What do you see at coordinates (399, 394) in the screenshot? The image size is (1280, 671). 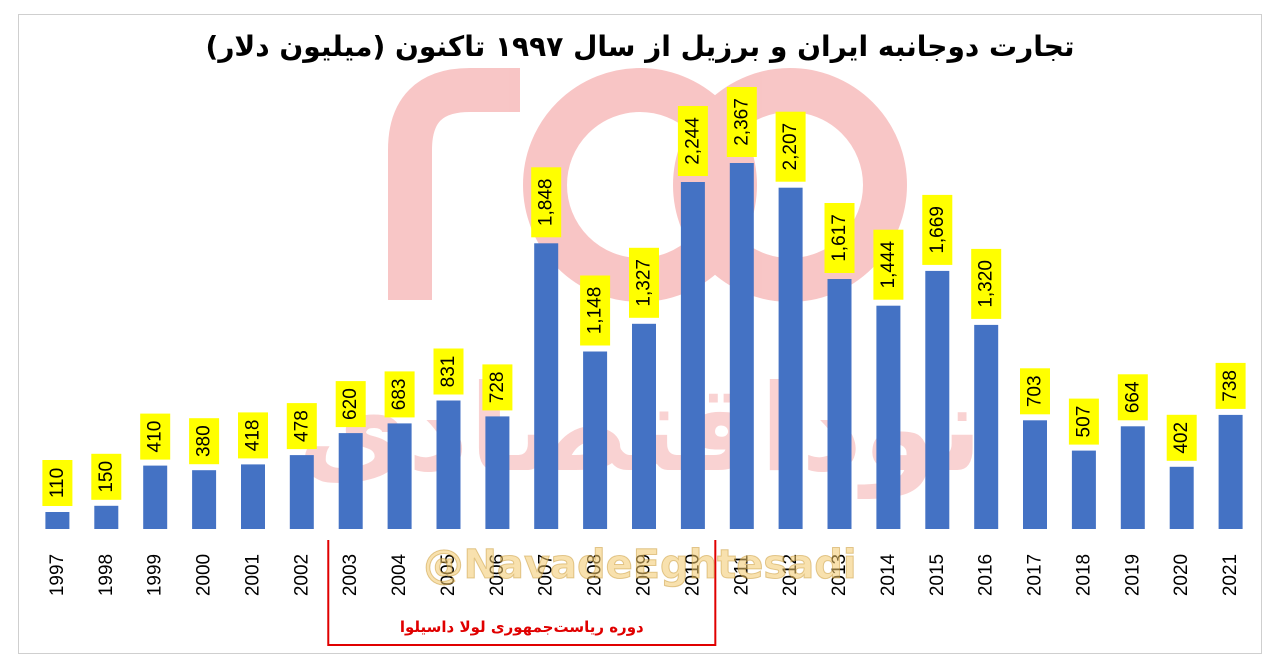 I see `data-label-2004: 683` at bounding box center [399, 394].